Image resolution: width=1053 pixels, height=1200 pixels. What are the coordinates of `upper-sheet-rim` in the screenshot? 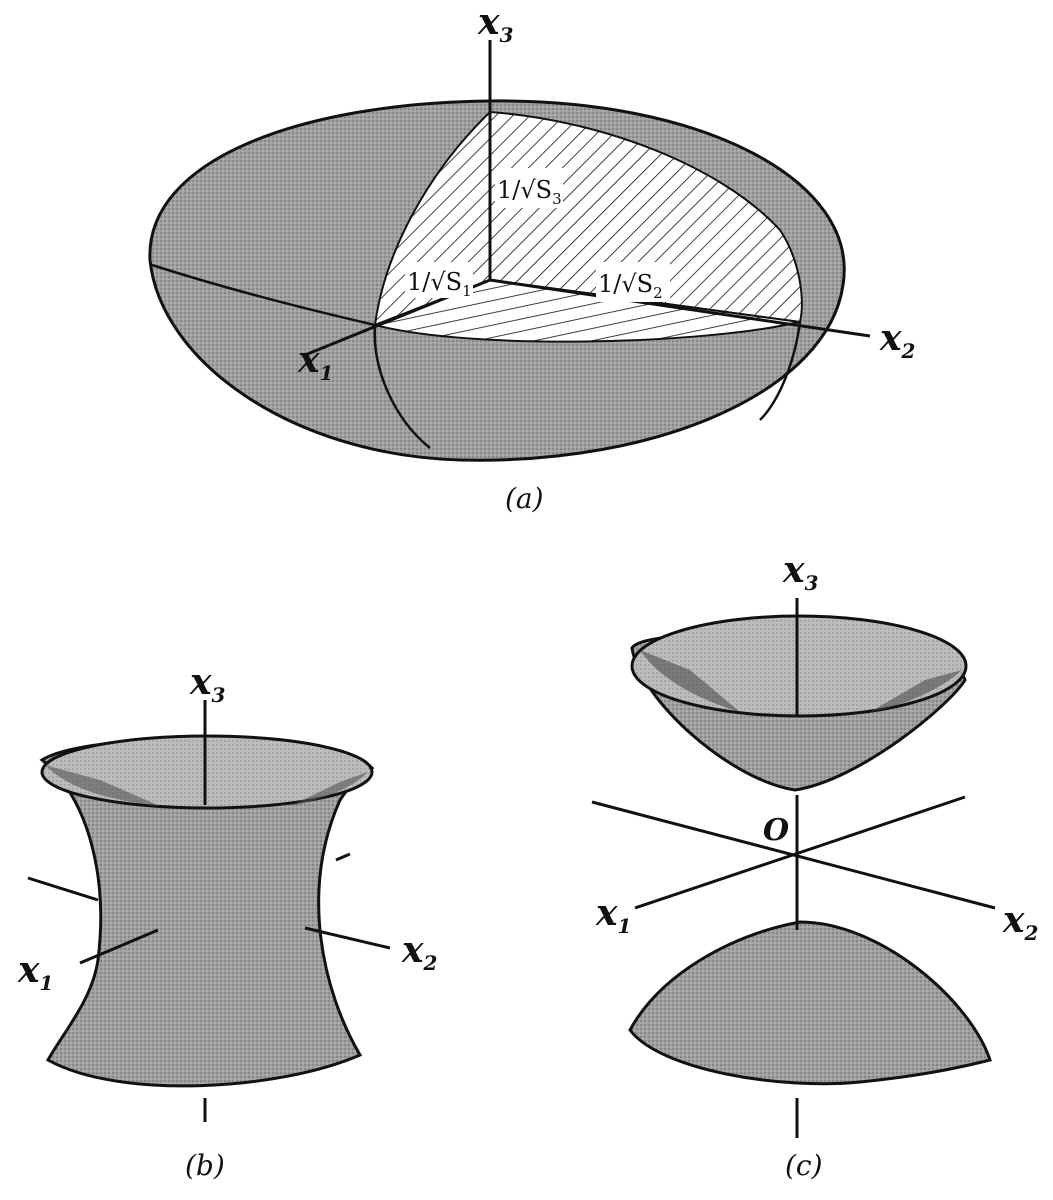 It's located at (799, 666).